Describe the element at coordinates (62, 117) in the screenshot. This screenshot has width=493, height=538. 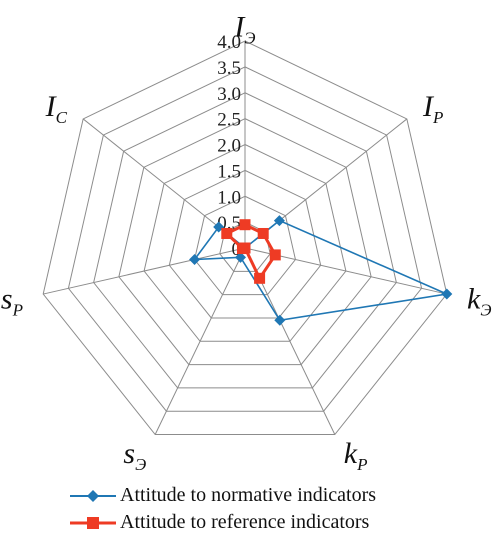
I see `axis-label-subscript: C` at that location.